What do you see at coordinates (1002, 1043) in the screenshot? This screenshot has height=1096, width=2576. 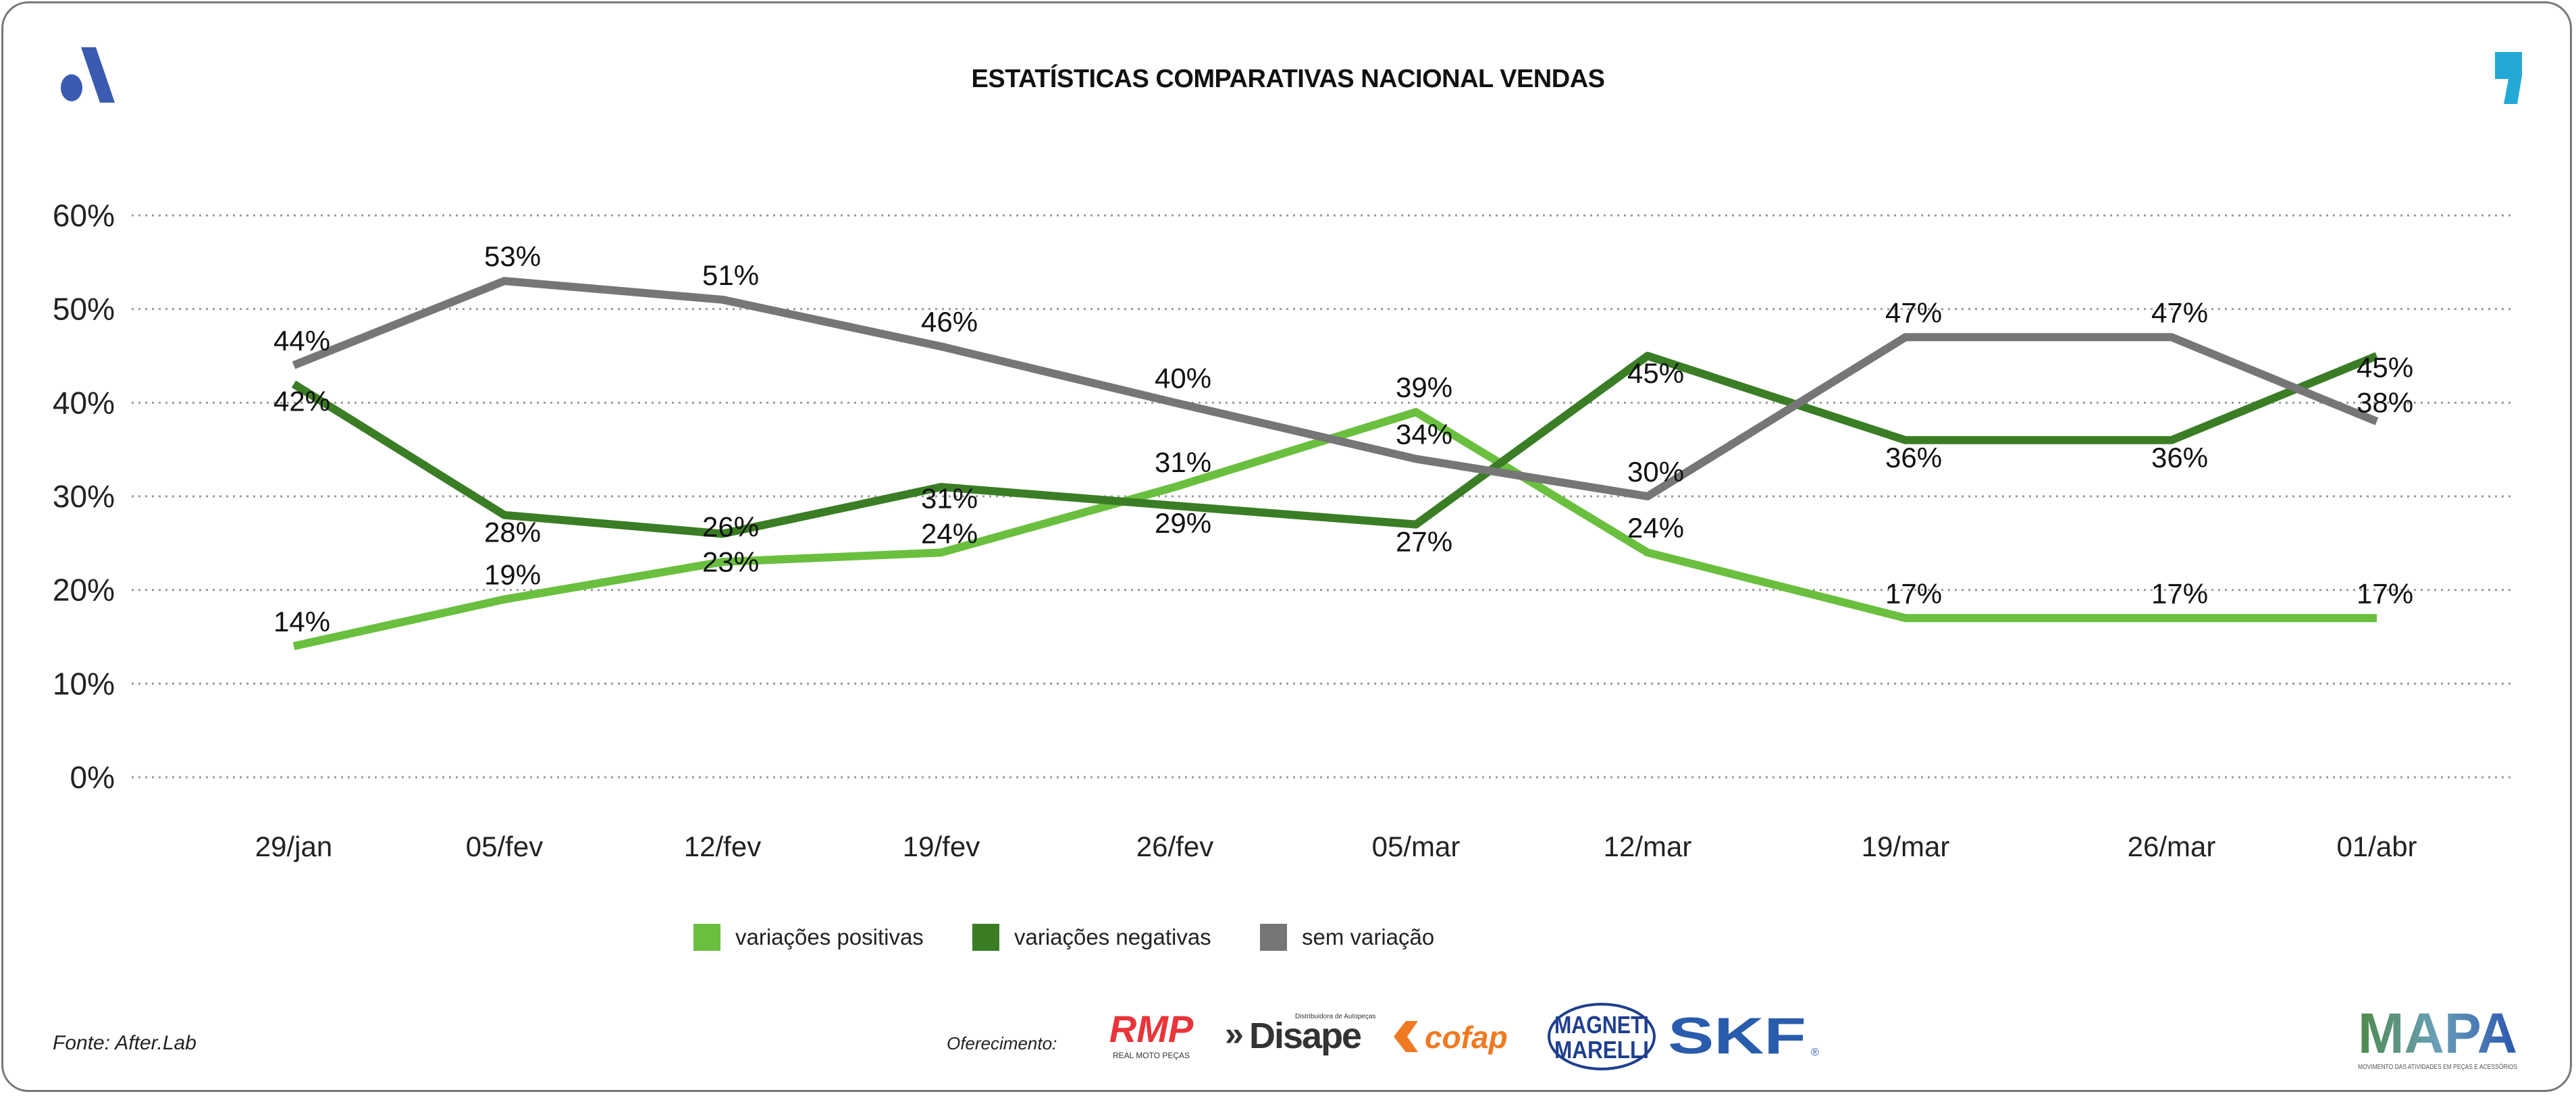 I see `sponsor-label: Oferecimento:` at bounding box center [1002, 1043].